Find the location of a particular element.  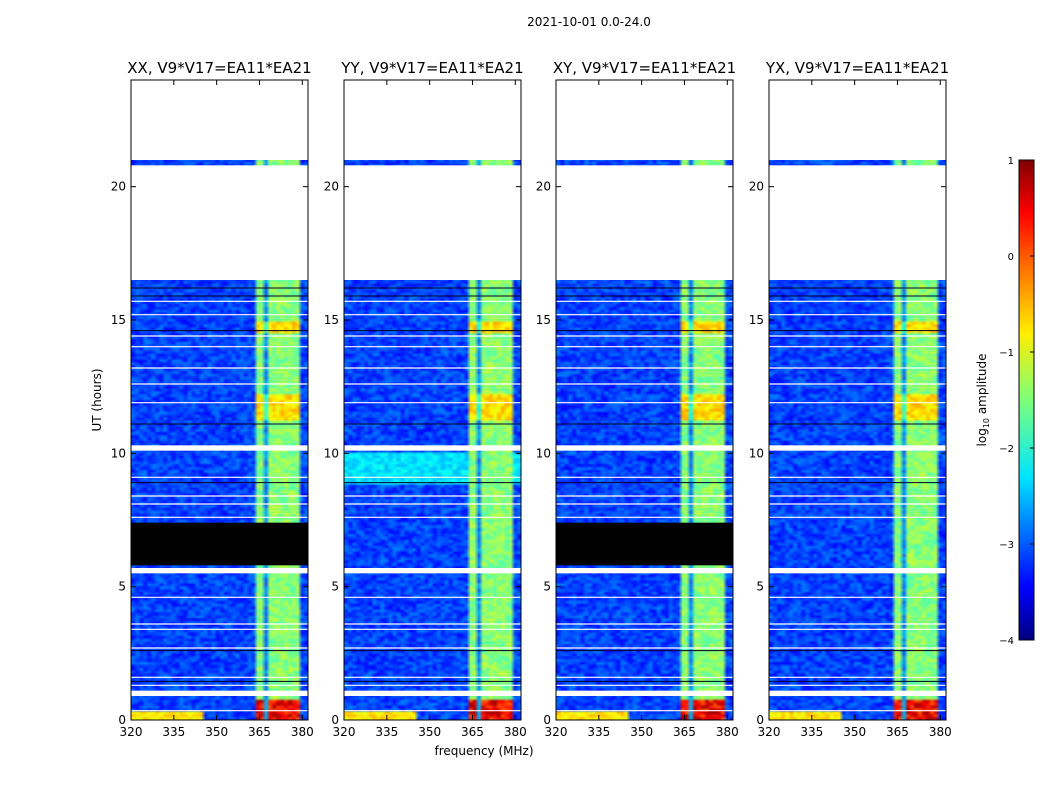

colorbar-label: log10 amplitude is located at coordinates (983, 400).